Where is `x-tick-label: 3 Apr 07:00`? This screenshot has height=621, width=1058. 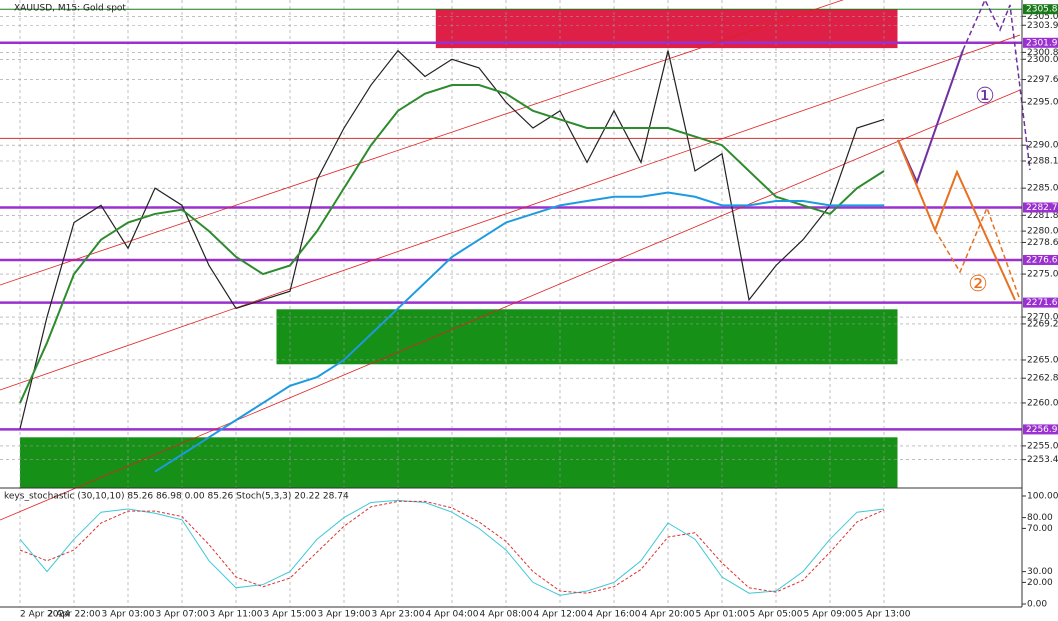
x-tick-label: 3 Apr 07:00 is located at coordinates (182, 615).